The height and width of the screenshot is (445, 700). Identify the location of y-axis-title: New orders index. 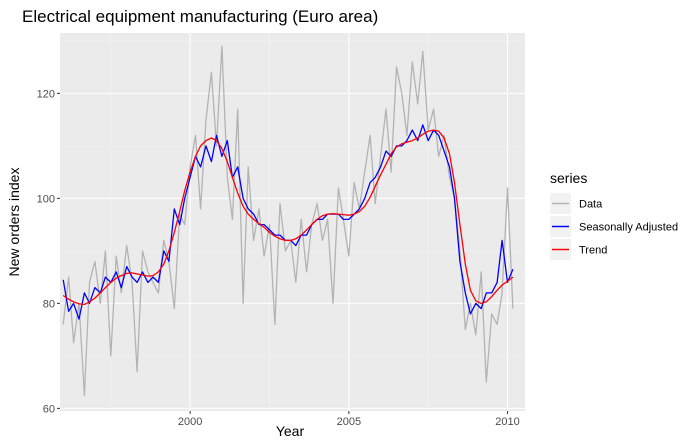
(14, 222).